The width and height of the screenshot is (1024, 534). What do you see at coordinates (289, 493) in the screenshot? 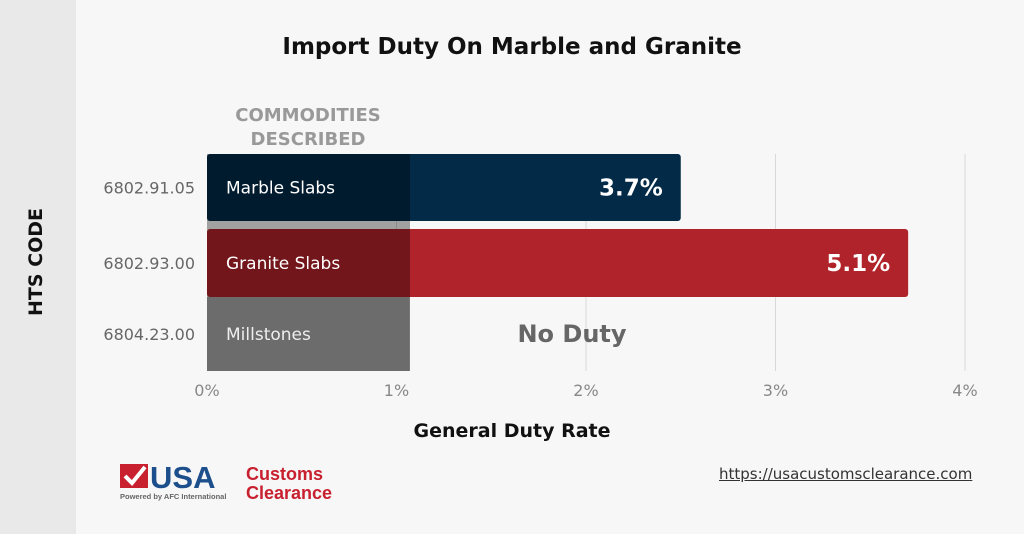
I see `svg-text: Clearance` at bounding box center [289, 493].